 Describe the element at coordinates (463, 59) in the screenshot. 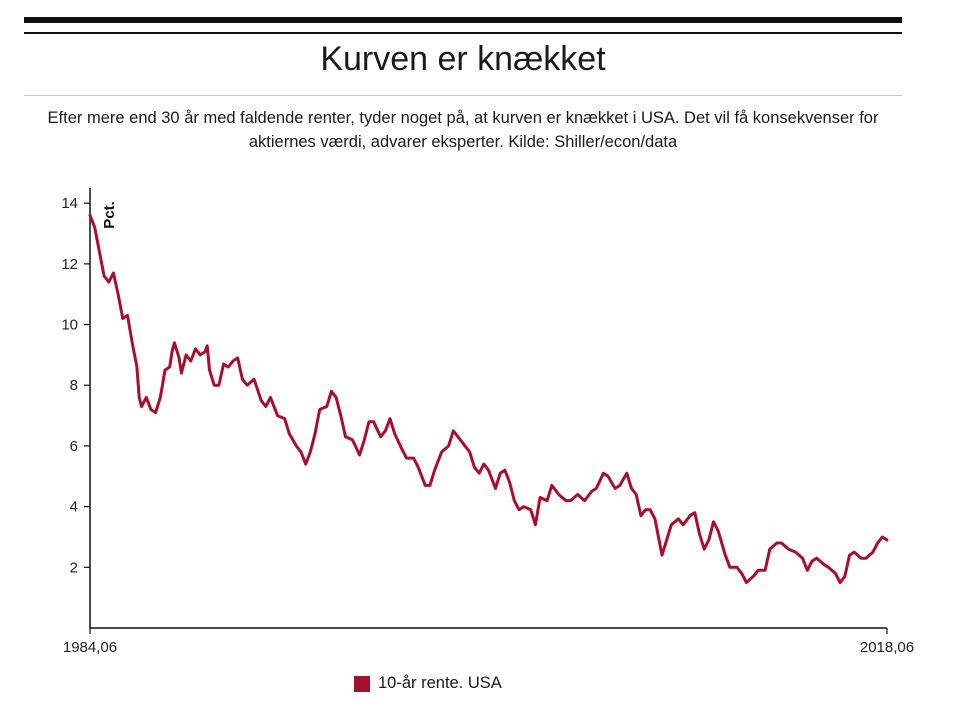

I see `chart-title: Kurven er knækket` at that location.